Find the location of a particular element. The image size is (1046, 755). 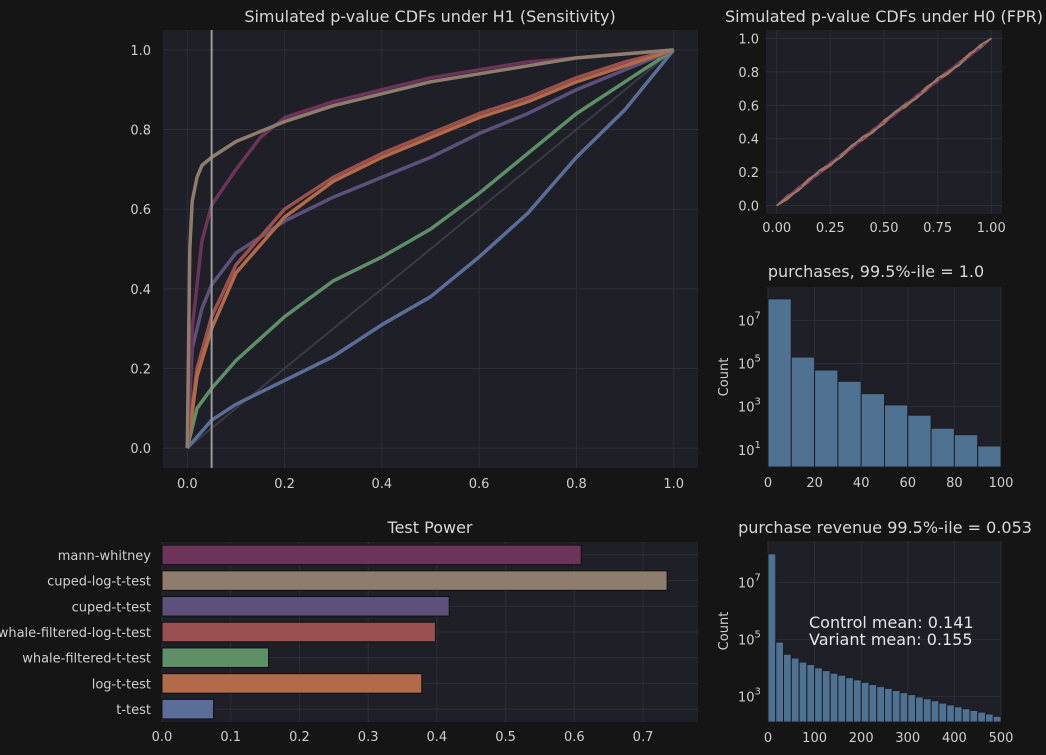

h1-xtick-label: 0.6 is located at coordinates (479, 484).